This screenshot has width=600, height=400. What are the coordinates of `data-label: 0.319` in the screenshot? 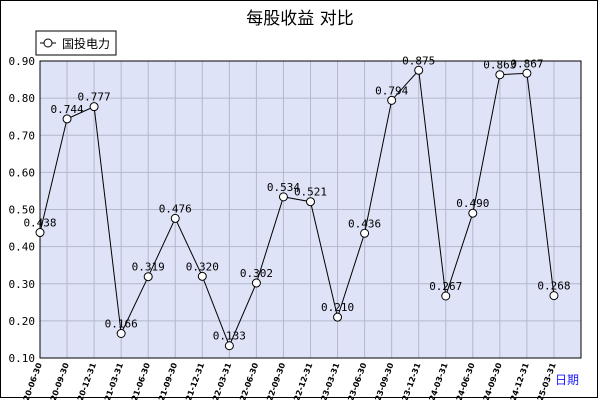 It's located at (148, 267).